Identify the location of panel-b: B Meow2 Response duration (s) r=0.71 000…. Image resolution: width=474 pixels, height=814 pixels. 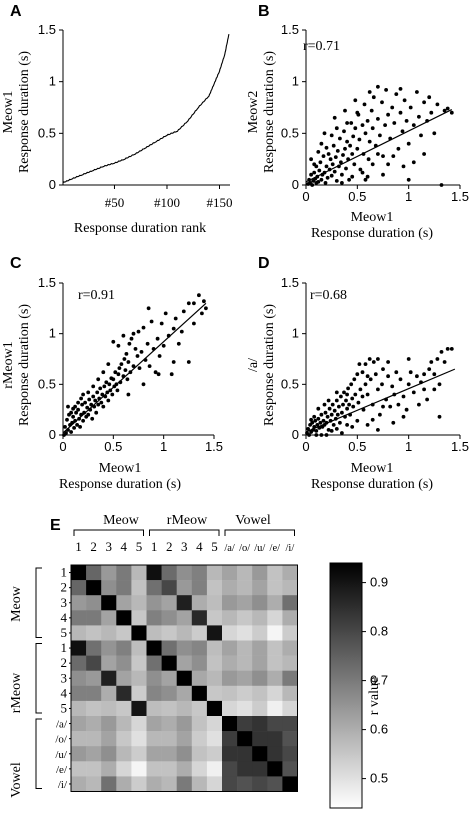
(357, 122).